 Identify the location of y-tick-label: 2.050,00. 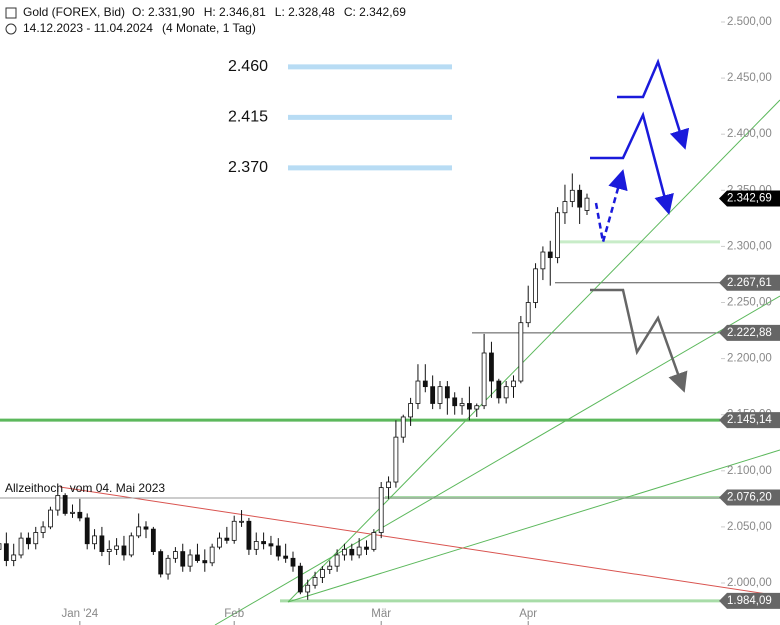
(749, 527).